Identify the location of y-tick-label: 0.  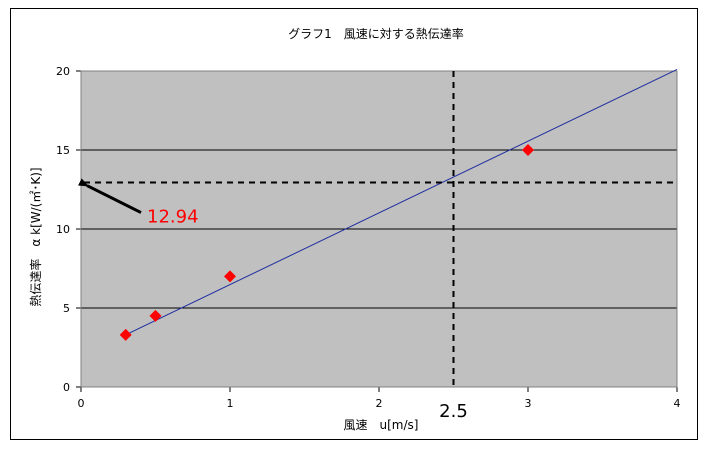
(66, 387).